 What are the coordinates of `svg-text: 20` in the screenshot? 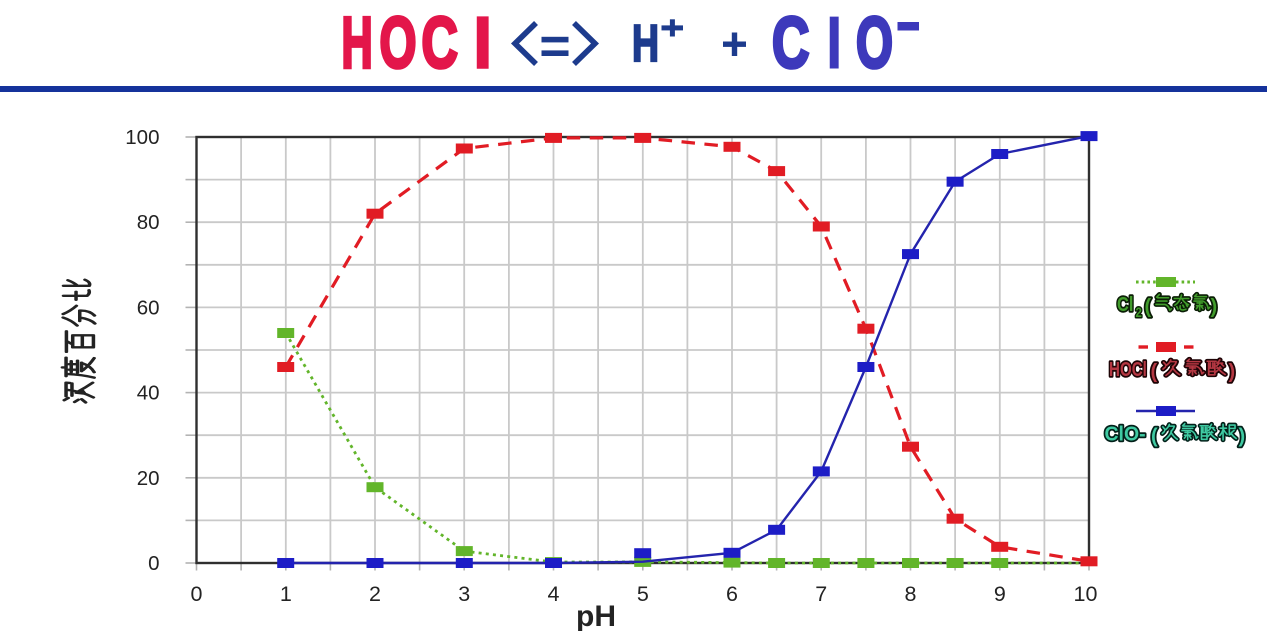 It's located at (148, 478).